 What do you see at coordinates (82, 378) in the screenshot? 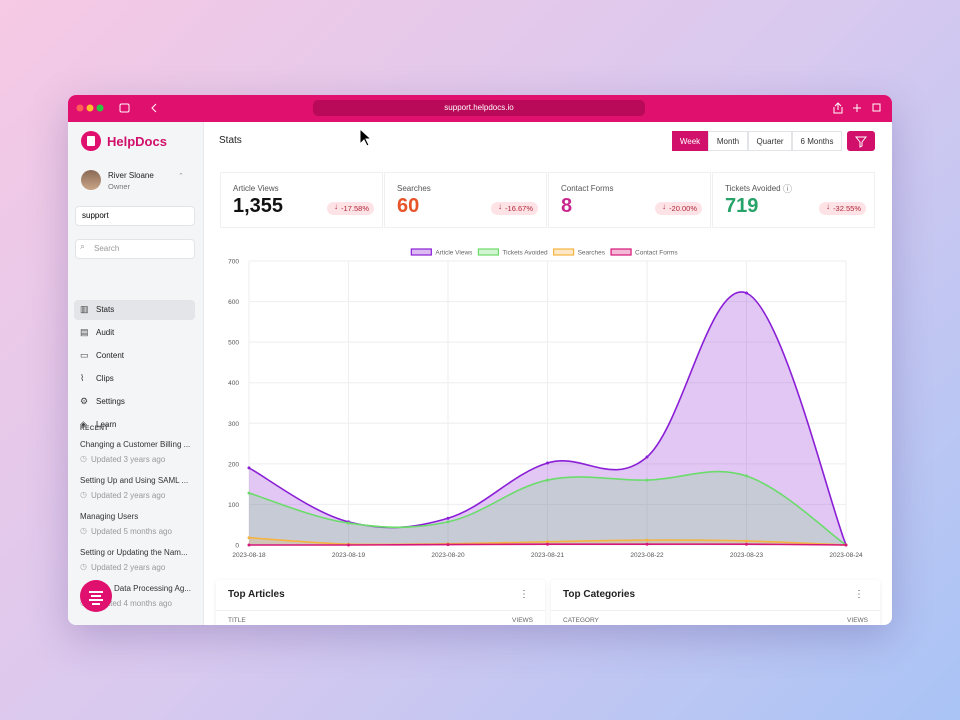
I see `nav-icon: ⌇` at bounding box center [82, 378].